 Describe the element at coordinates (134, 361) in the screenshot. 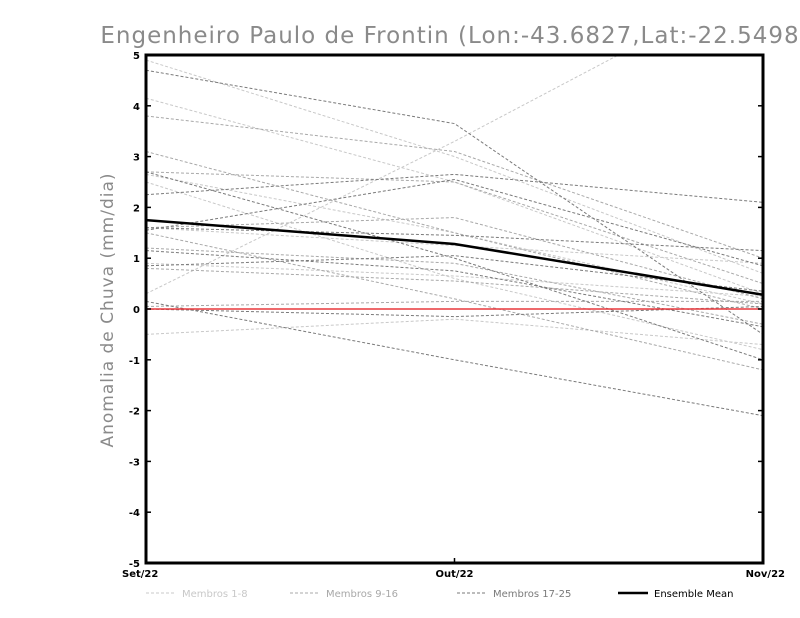

I see `y-tick-label: -1` at that location.